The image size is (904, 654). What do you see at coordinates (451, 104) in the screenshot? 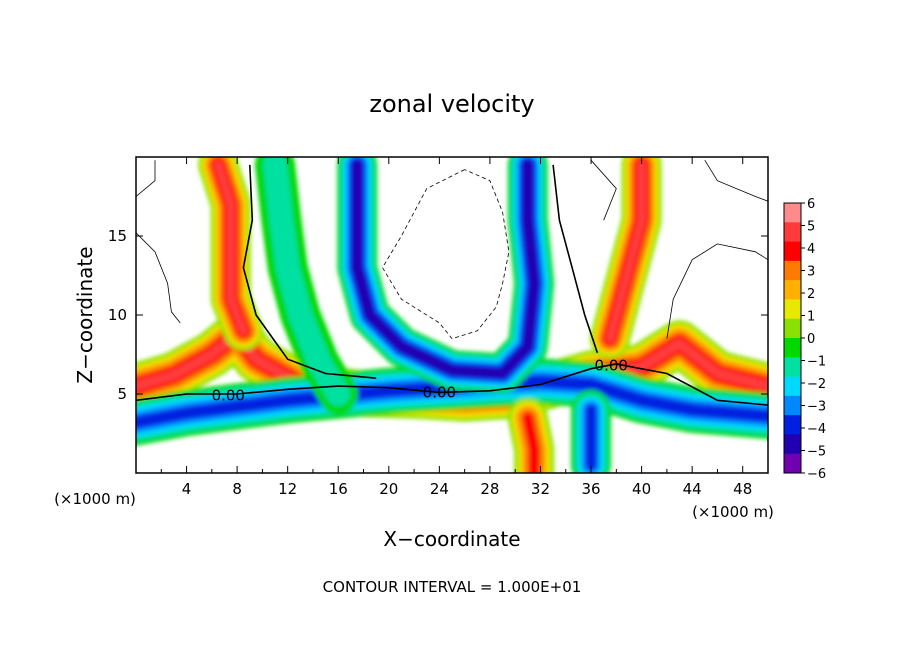
I see `chart-title: zonal velocity` at bounding box center [451, 104].